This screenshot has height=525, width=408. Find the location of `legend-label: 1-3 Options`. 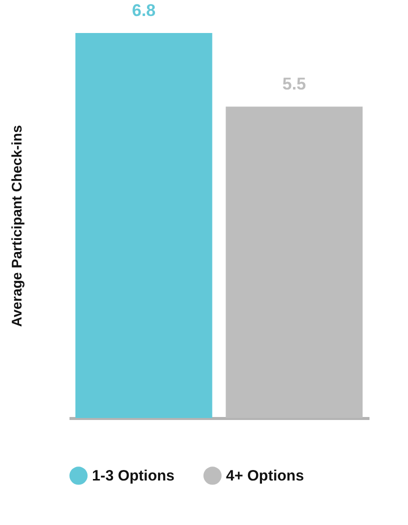

legend-label: 1-3 Options is located at coordinates (133, 476).